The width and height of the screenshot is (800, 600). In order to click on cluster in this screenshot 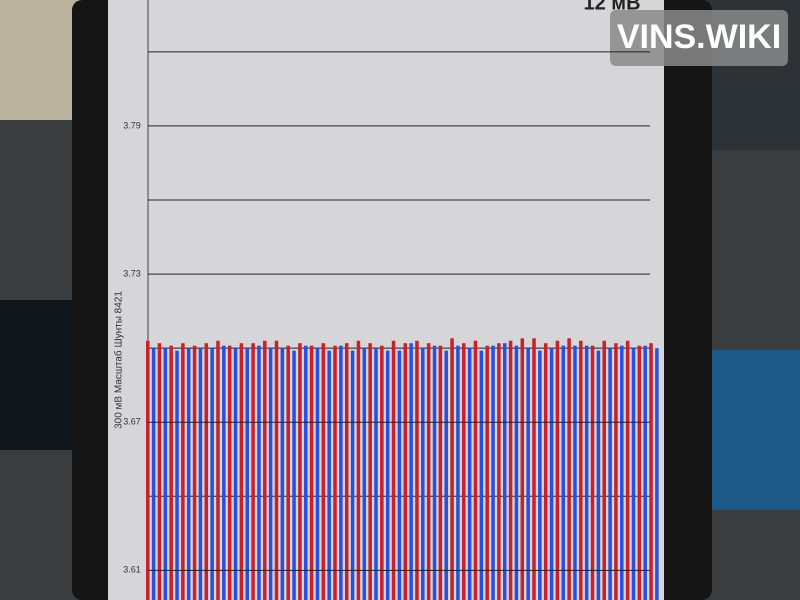, I will do `click(37, 375)`.